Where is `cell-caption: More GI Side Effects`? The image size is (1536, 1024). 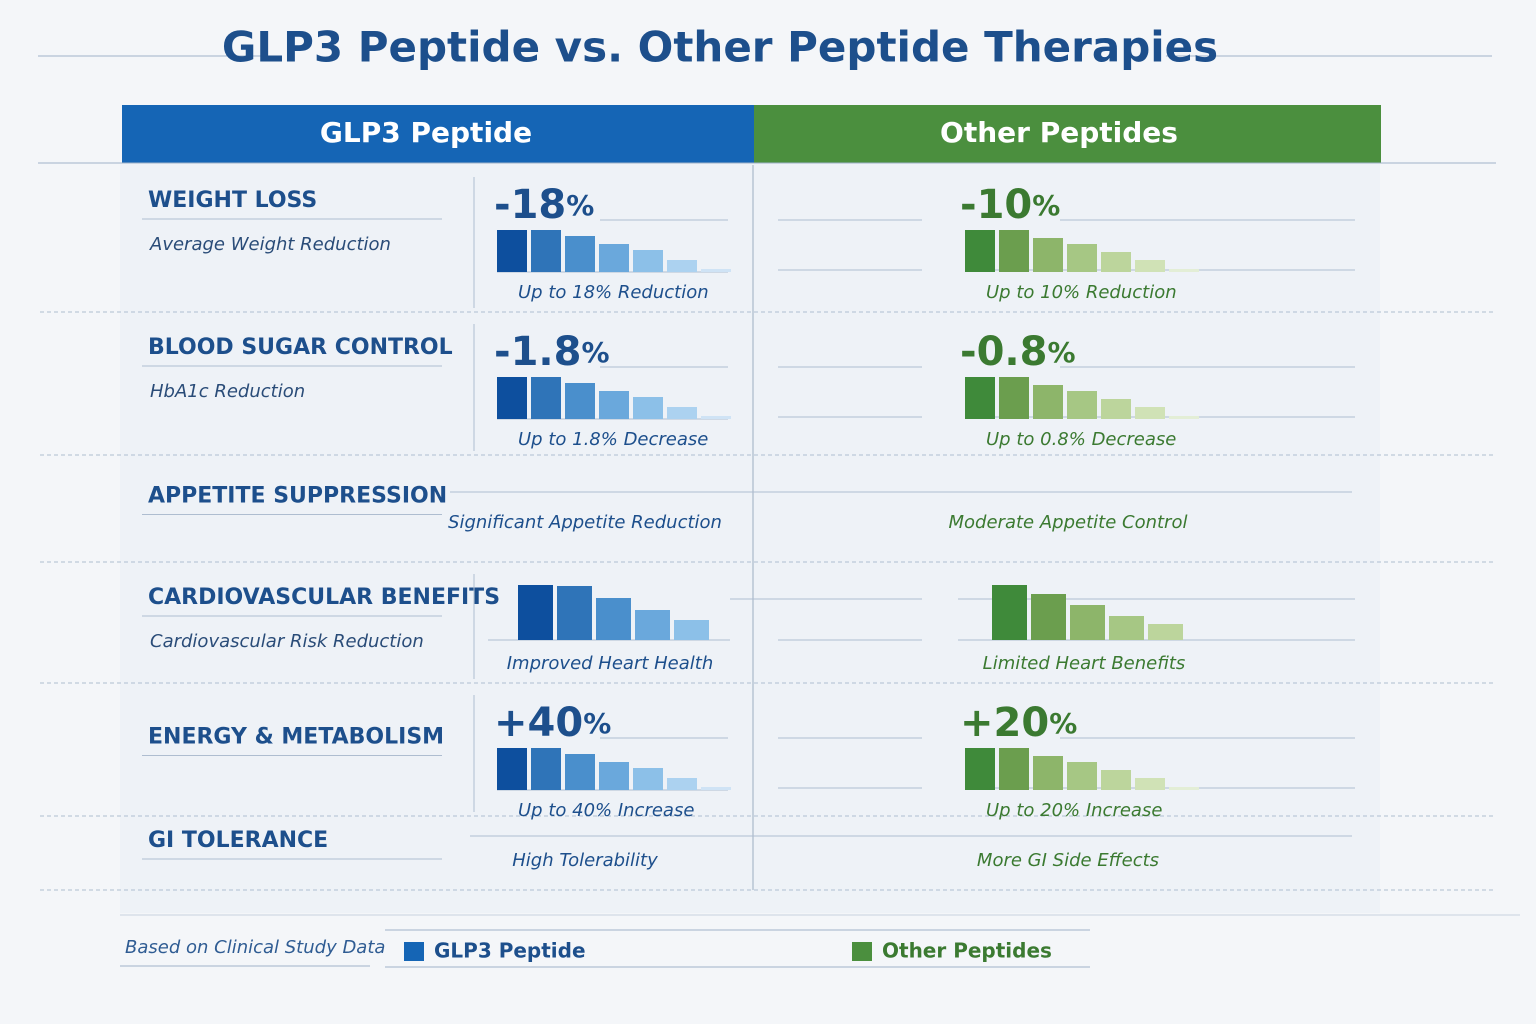
cell-caption: More GI Side Effects is located at coordinates (1068, 860).